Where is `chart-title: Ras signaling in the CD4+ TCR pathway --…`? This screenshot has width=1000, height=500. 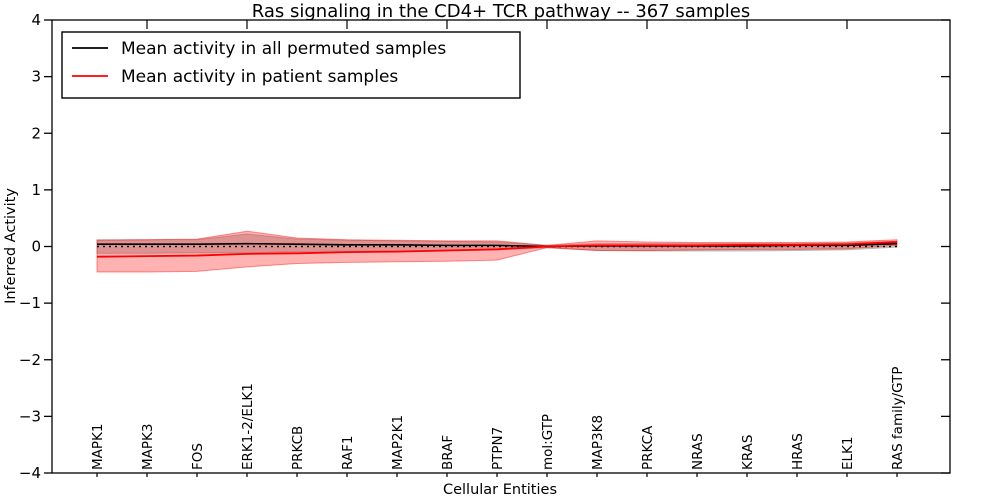
chart-title: Ras signaling in the CD4+ TCR pathway --… is located at coordinates (501, 11).